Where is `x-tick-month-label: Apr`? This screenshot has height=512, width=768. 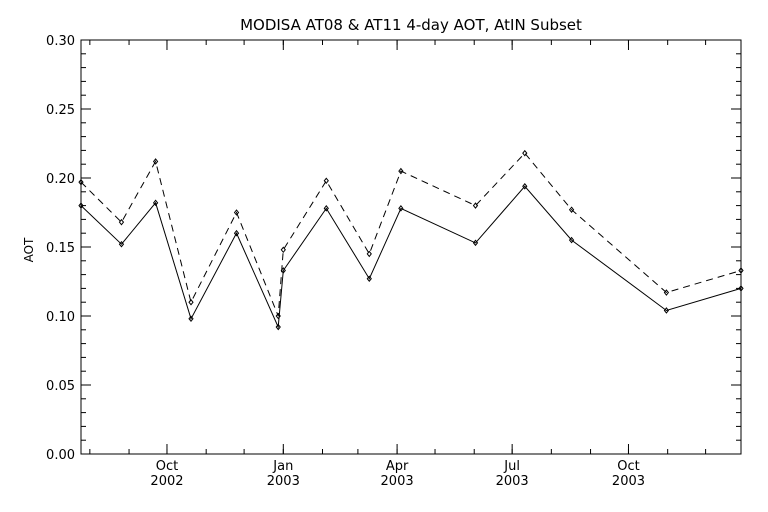 x-tick-month-label: Apr is located at coordinates (397, 466).